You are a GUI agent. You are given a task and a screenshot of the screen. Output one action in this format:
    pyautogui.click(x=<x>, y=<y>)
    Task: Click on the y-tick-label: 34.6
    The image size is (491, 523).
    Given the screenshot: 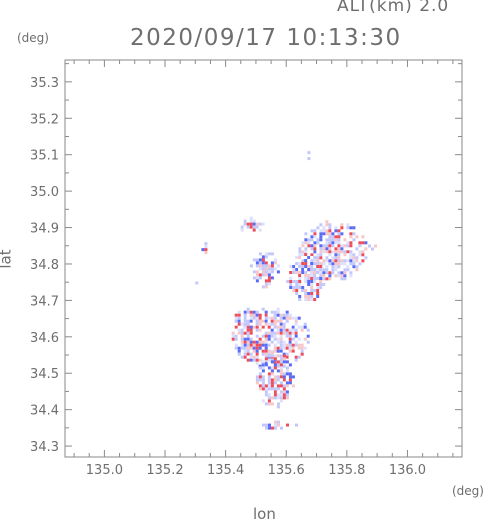 What is the action you would take?
    pyautogui.click(x=44, y=338)
    